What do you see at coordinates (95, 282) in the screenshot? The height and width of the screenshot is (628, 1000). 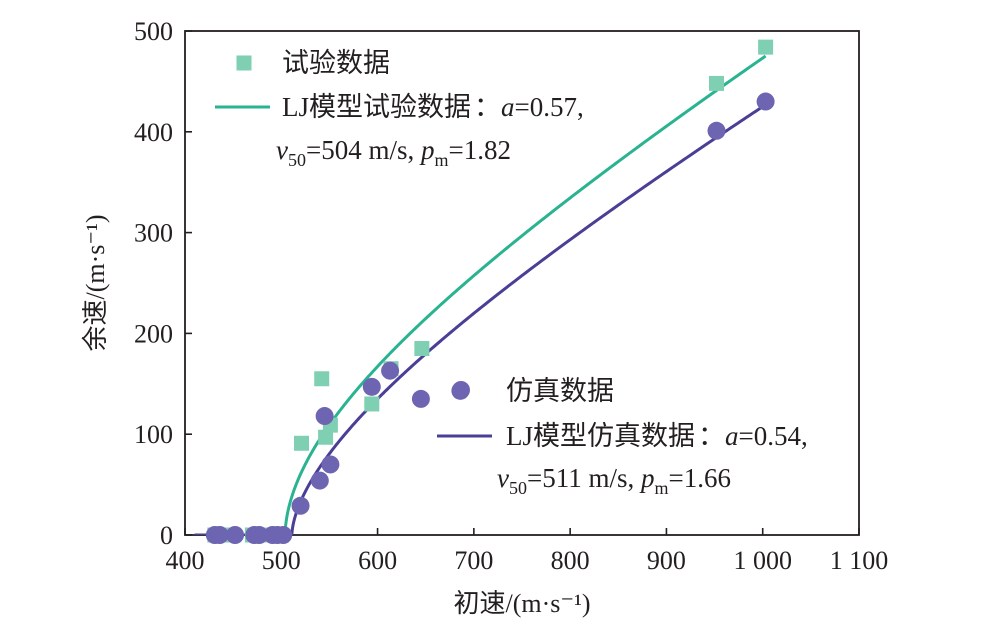 I see `y-axis-title: 余速/(m·s⁻¹)` at bounding box center [95, 282].